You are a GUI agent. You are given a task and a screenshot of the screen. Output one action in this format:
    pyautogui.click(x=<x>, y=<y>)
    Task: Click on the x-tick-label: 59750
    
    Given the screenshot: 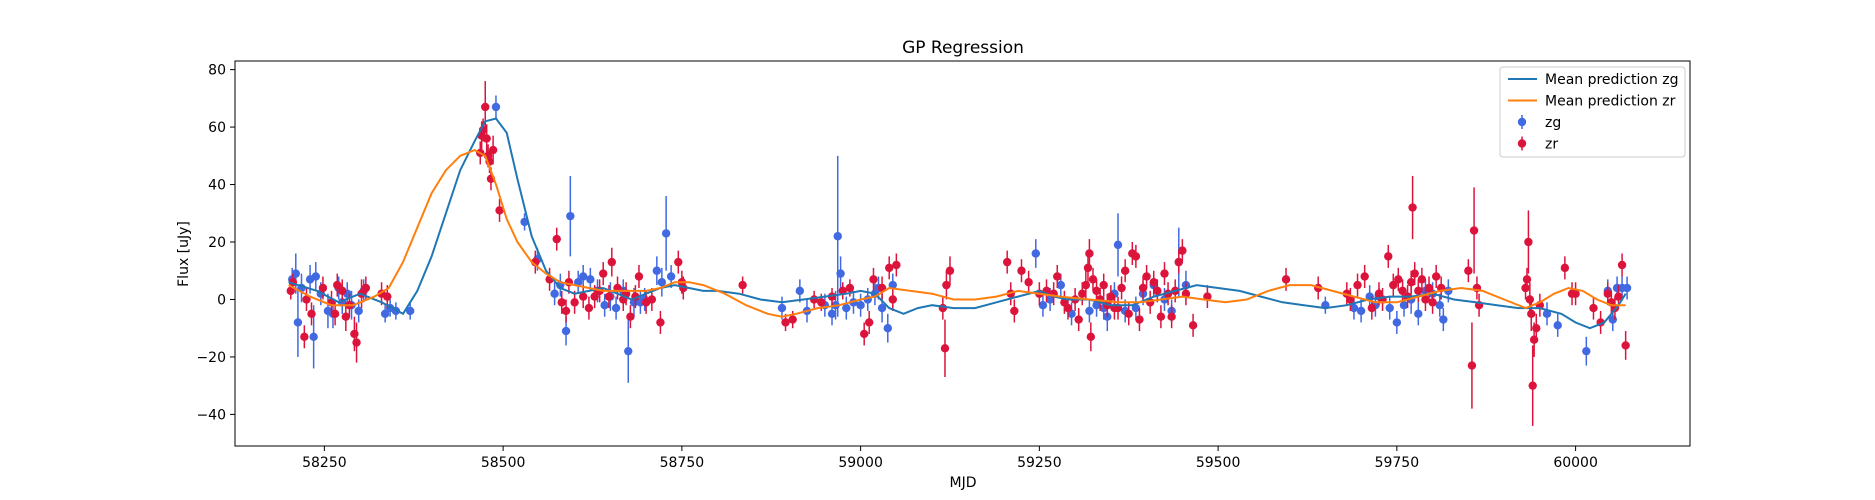 What is the action you would take?
    pyautogui.click(x=1397, y=463)
    